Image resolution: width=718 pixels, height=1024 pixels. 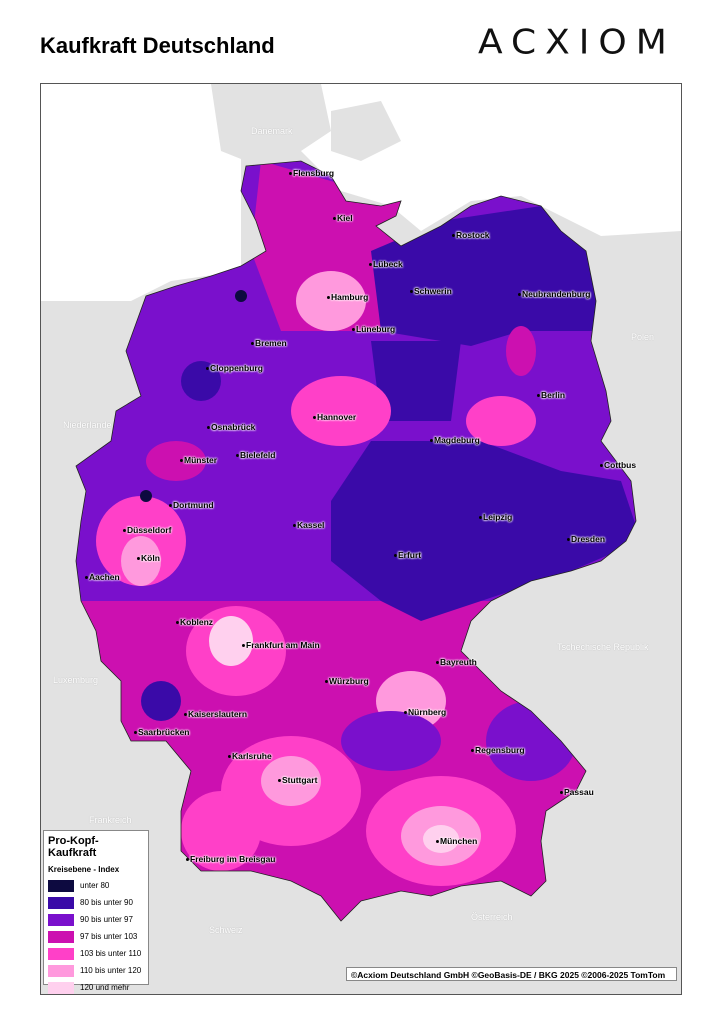 I want to click on country-label: Polen, so click(x=643, y=337).